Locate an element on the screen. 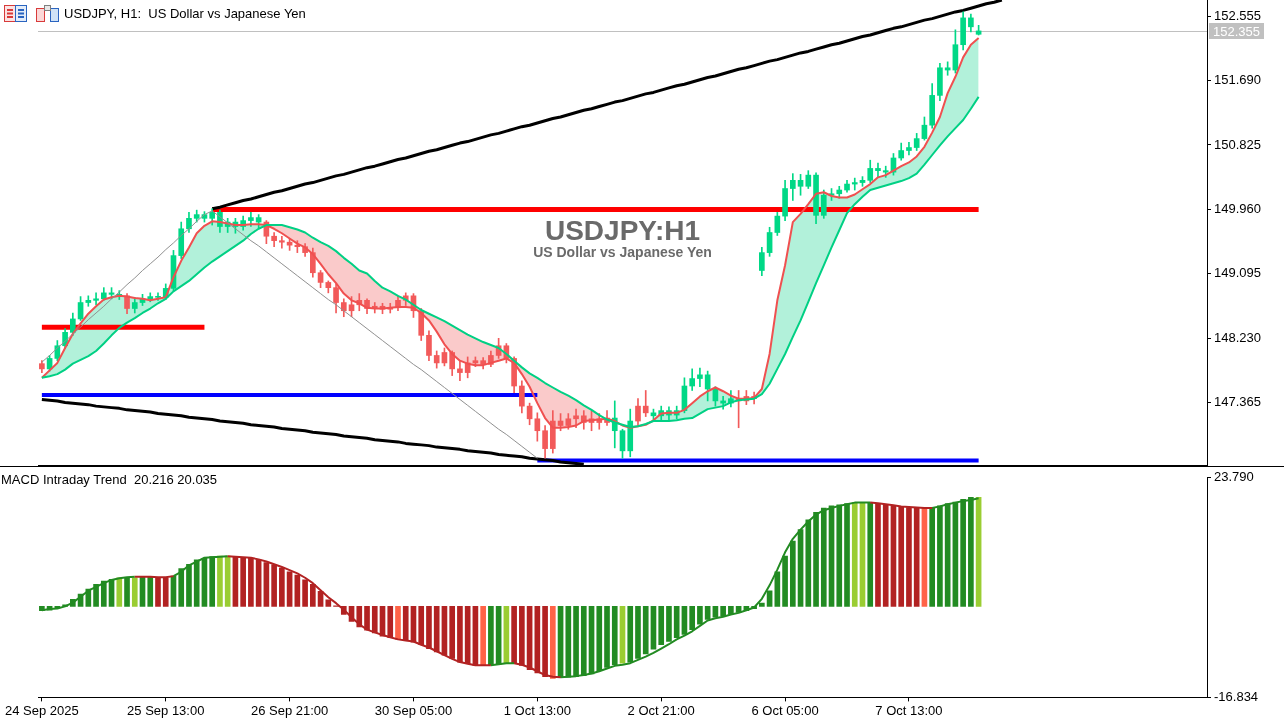 The width and height of the screenshot is (1284, 721). x-tick-label: 26 Sep 21:00 is located at coordinates (289, 710).